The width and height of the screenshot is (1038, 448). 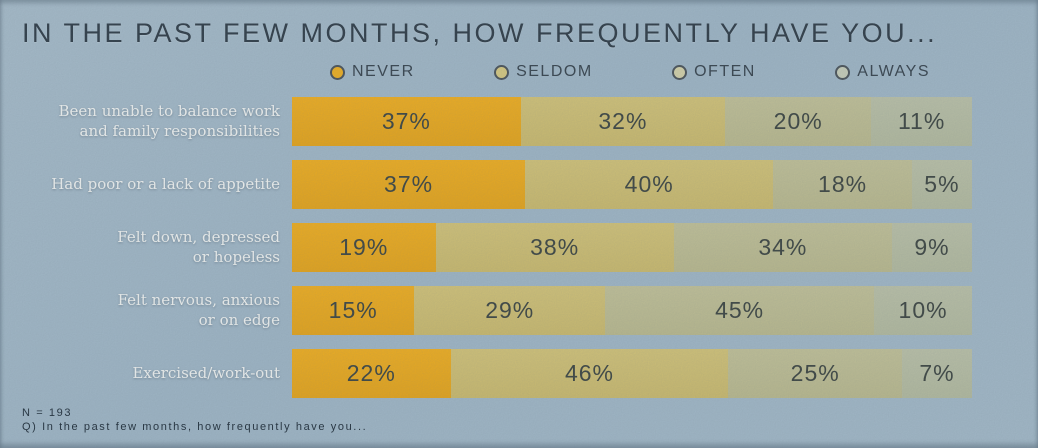 I want to click on bar-segment-always: 11%, so click(x=921, y=121).